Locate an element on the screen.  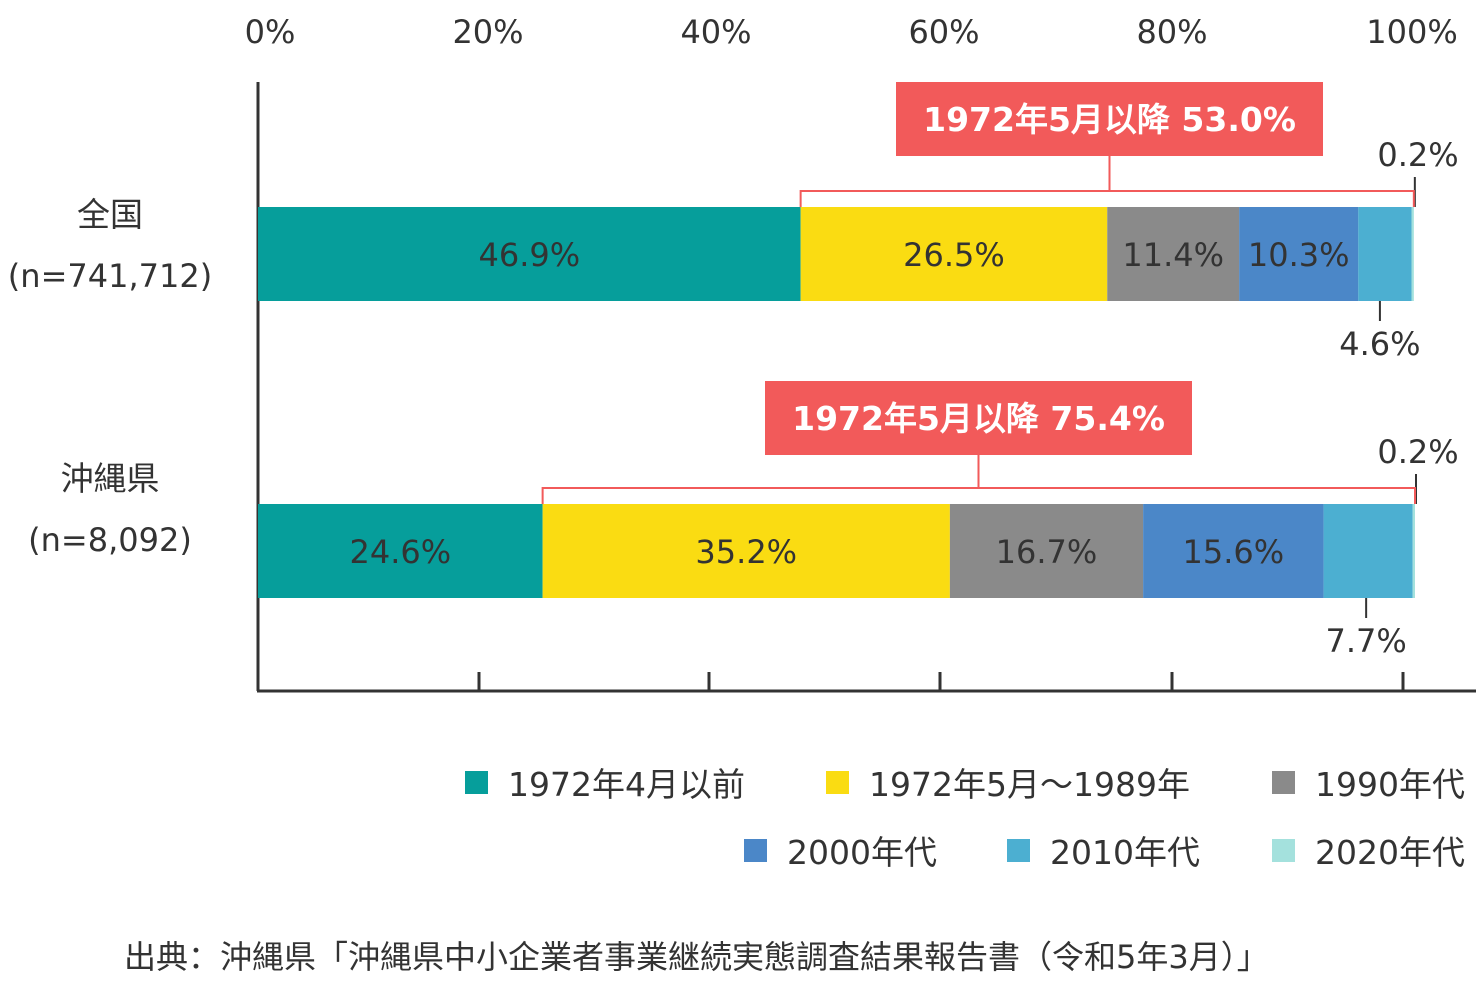
x-tick-label: 60% is located at coordinates (943, 32).